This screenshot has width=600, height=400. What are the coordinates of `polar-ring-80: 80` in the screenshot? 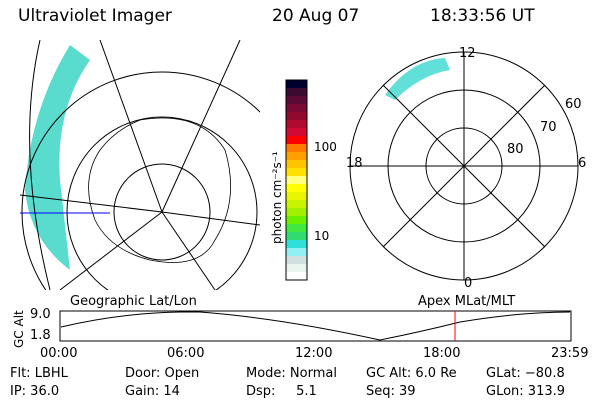 It's located at (515, 149).